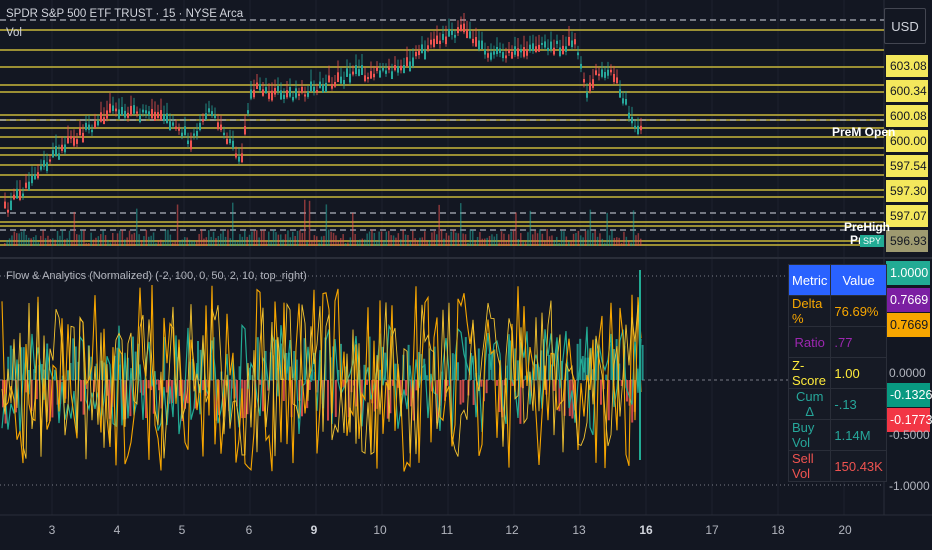 This screenshot has height=550, width=932. What do you see at coordinates (858, 466) in the screenshot?
I see `metric-value: 150.43K` at bounding box center [858, 466].